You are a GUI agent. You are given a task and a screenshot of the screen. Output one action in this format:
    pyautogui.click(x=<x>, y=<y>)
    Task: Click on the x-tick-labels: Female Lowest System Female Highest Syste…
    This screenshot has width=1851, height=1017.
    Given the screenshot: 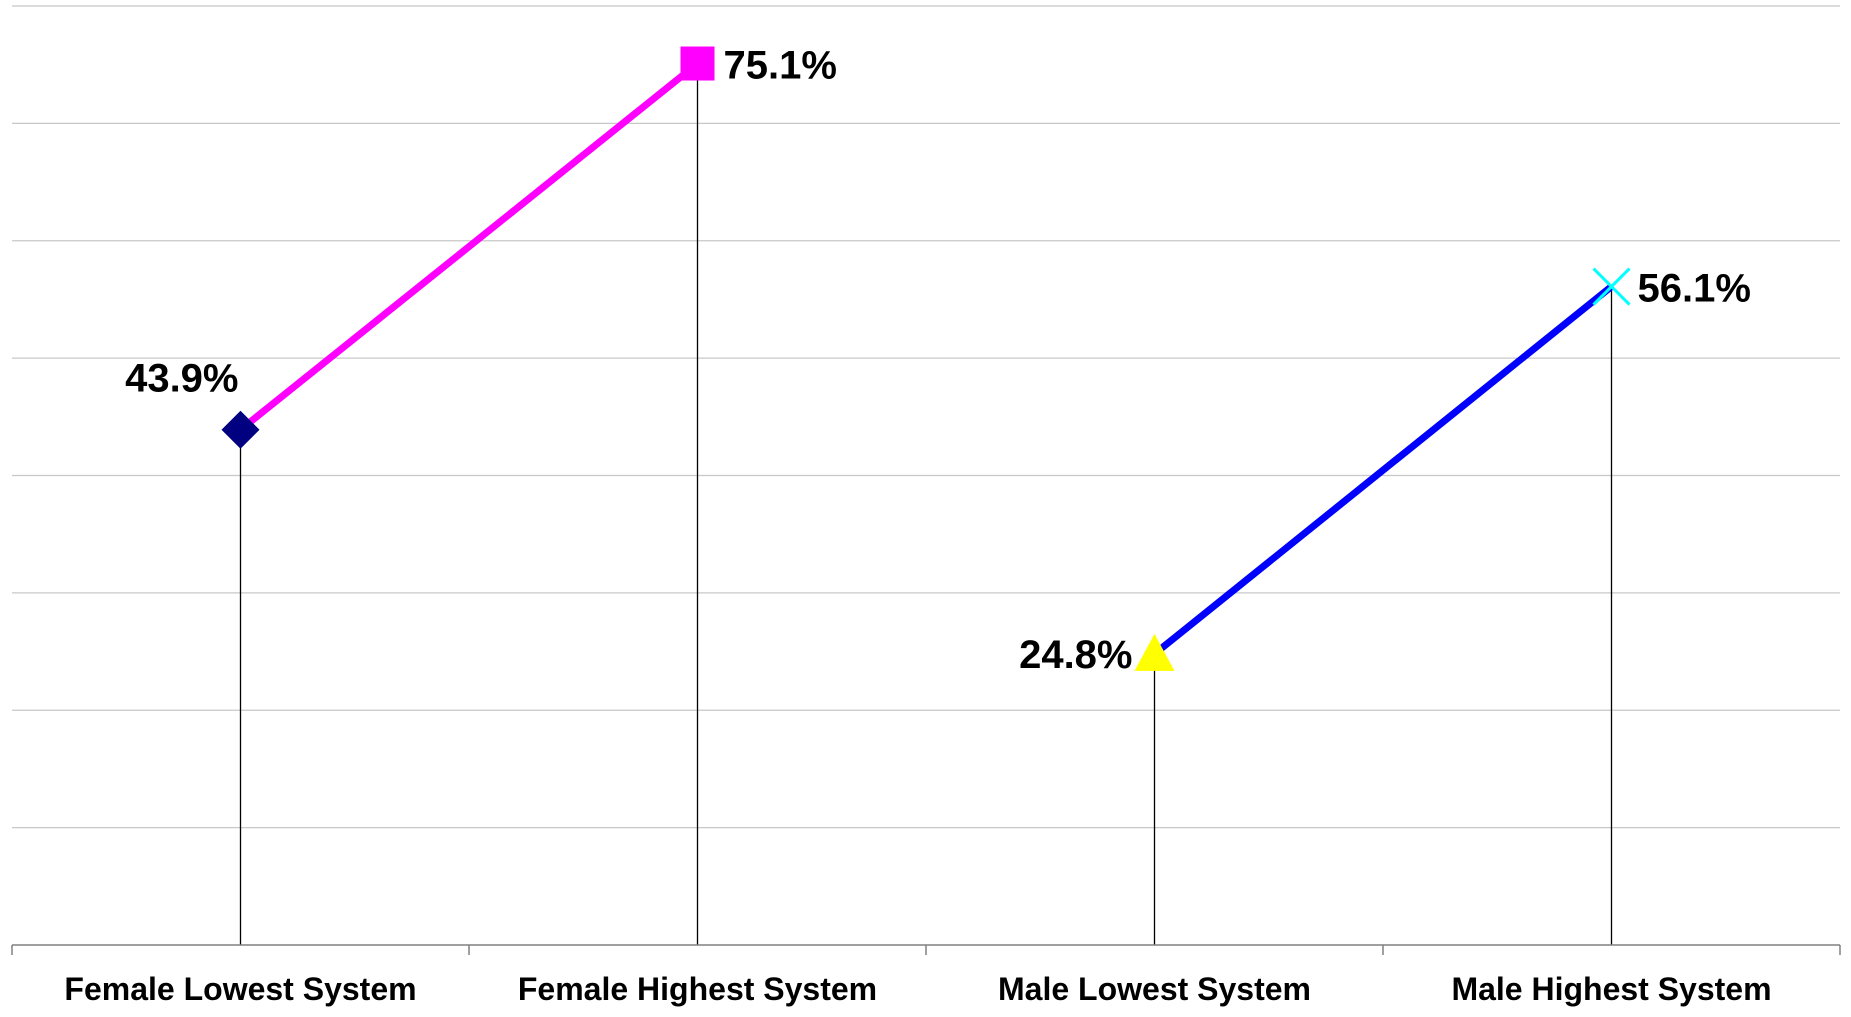 What is the action you would take?
    pyautogui.click(x=917, y=989)
    